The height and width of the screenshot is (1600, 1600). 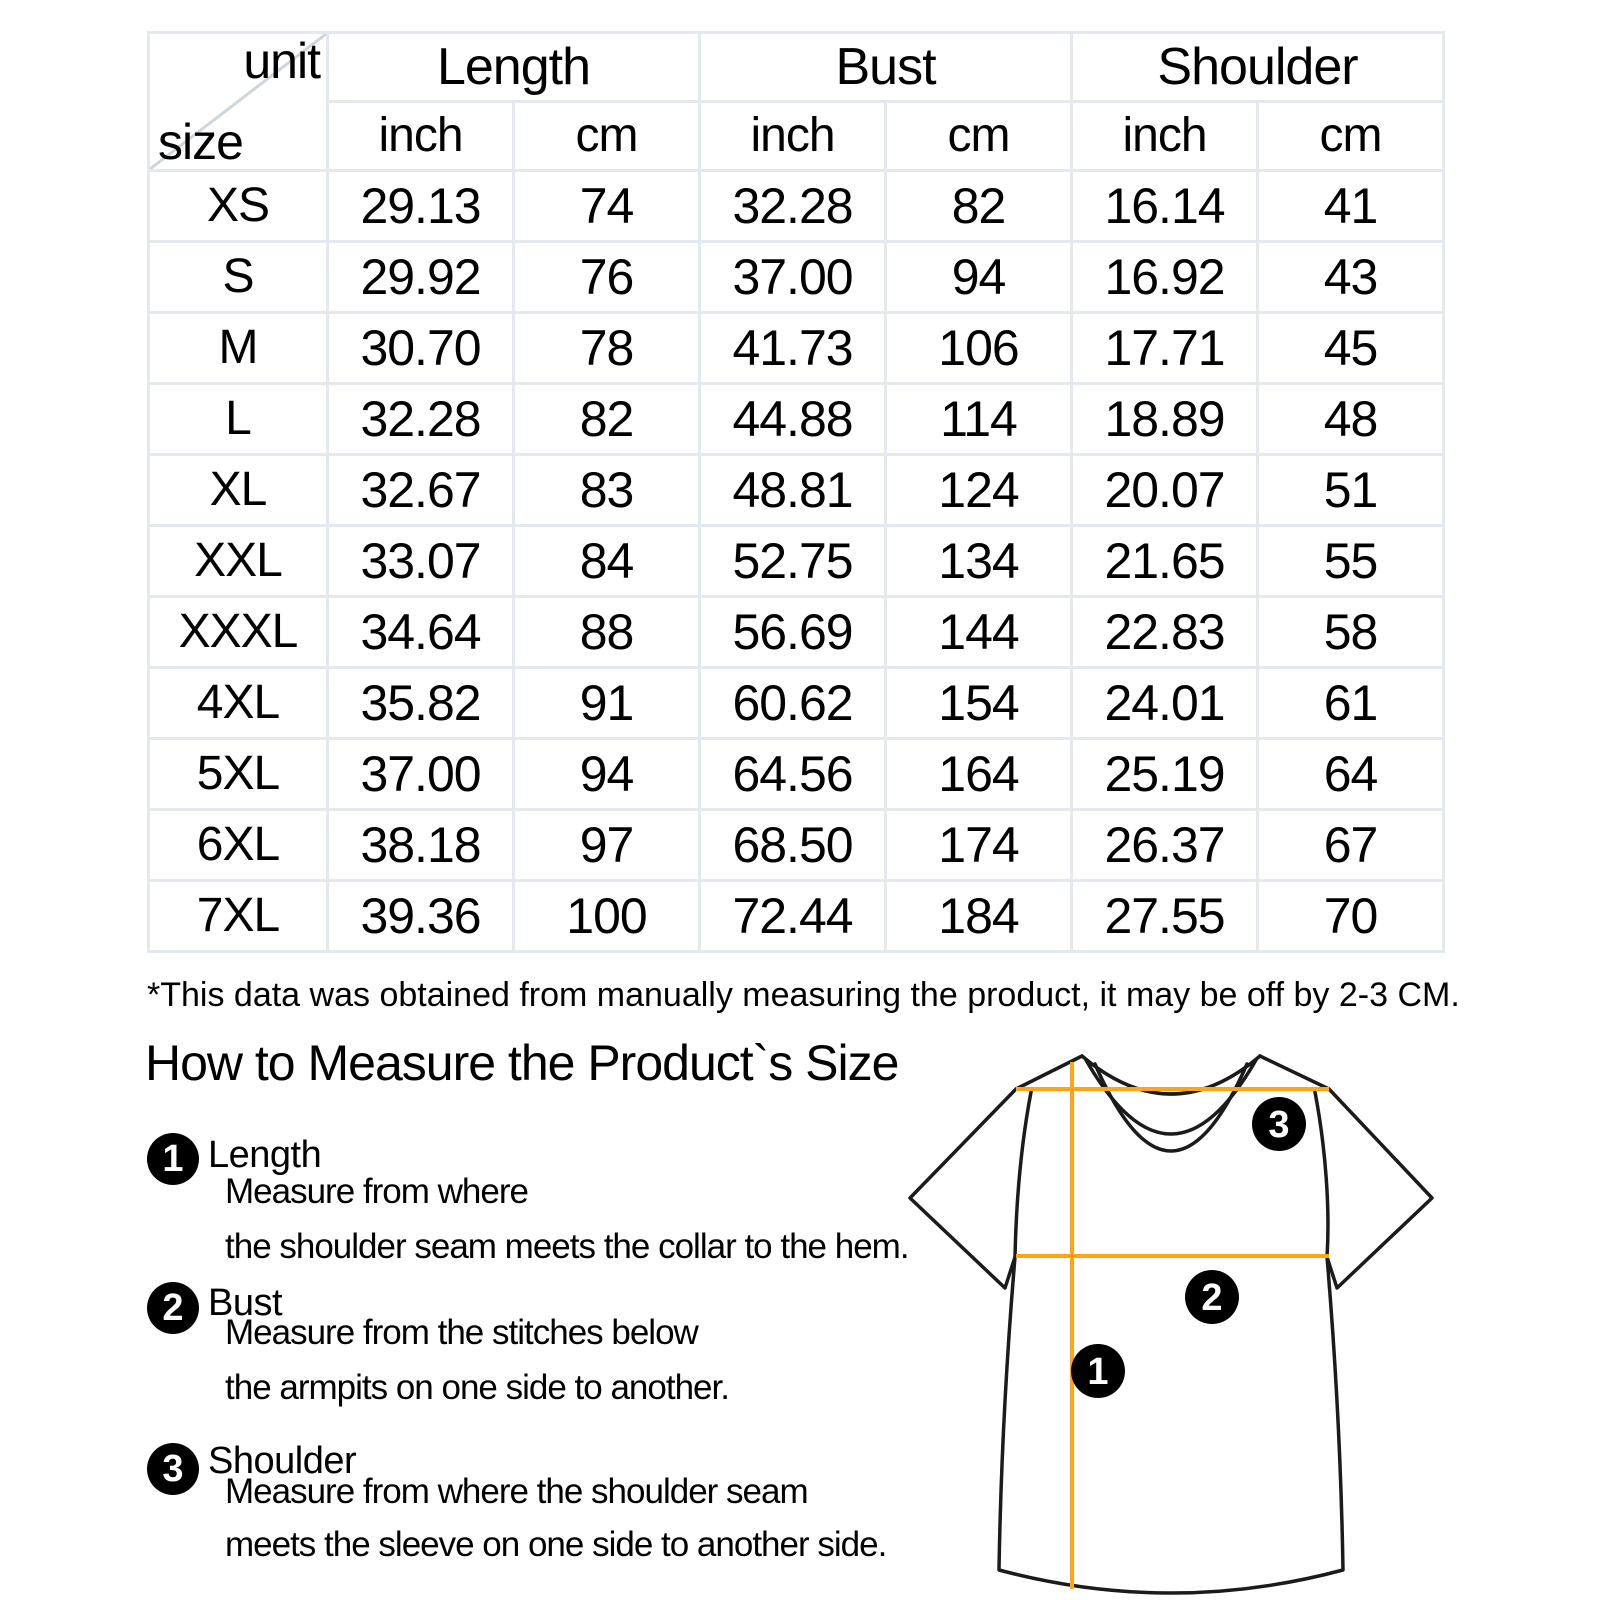 What do you see at coordinates (238, 916) in the screenshot?
I see `size-label: 7XL` at bounding box center [238, 916].